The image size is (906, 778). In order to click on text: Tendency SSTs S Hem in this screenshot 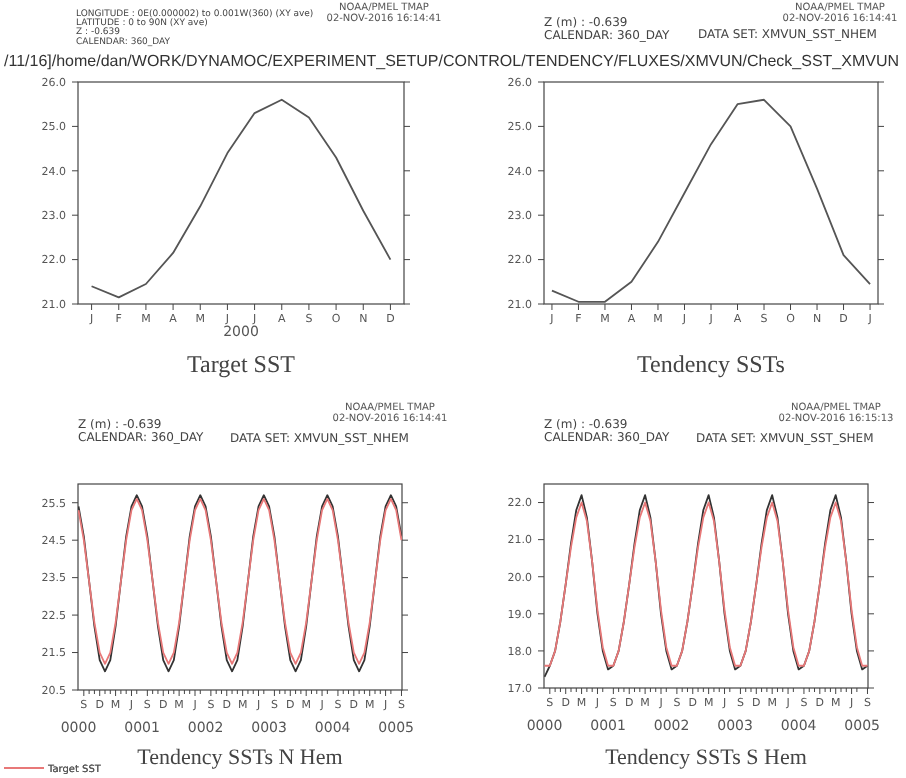, I will do `click(706, 758)`.